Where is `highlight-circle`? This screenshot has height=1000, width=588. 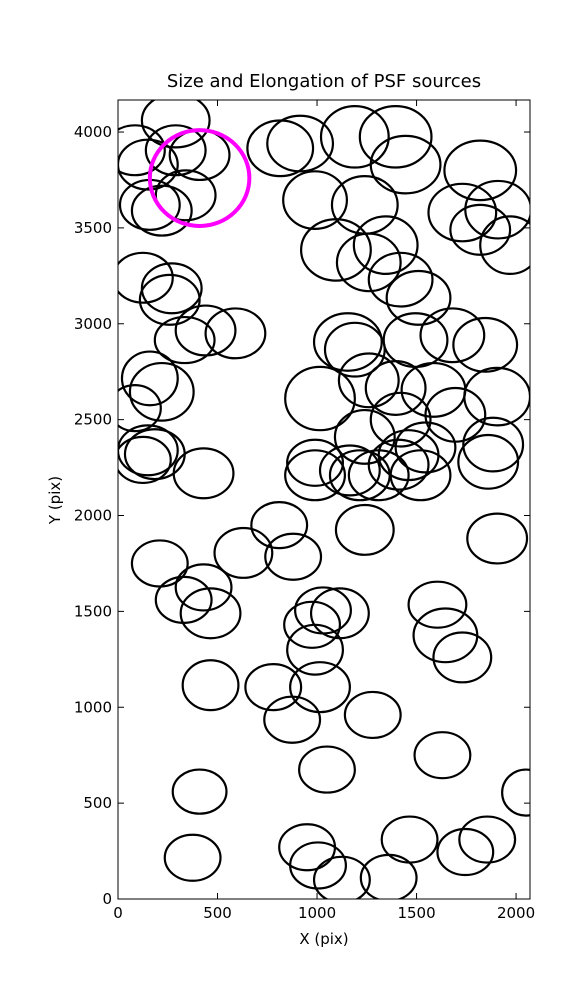 highlight-circle is located at coordinates (199, 178).